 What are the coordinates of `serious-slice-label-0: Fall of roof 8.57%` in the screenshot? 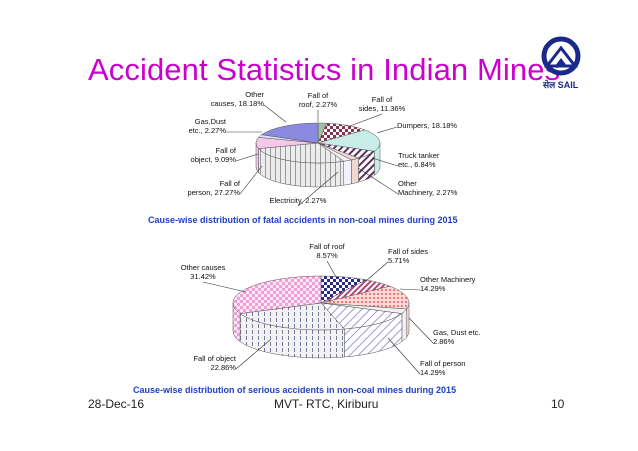 It's located at (327, 251).